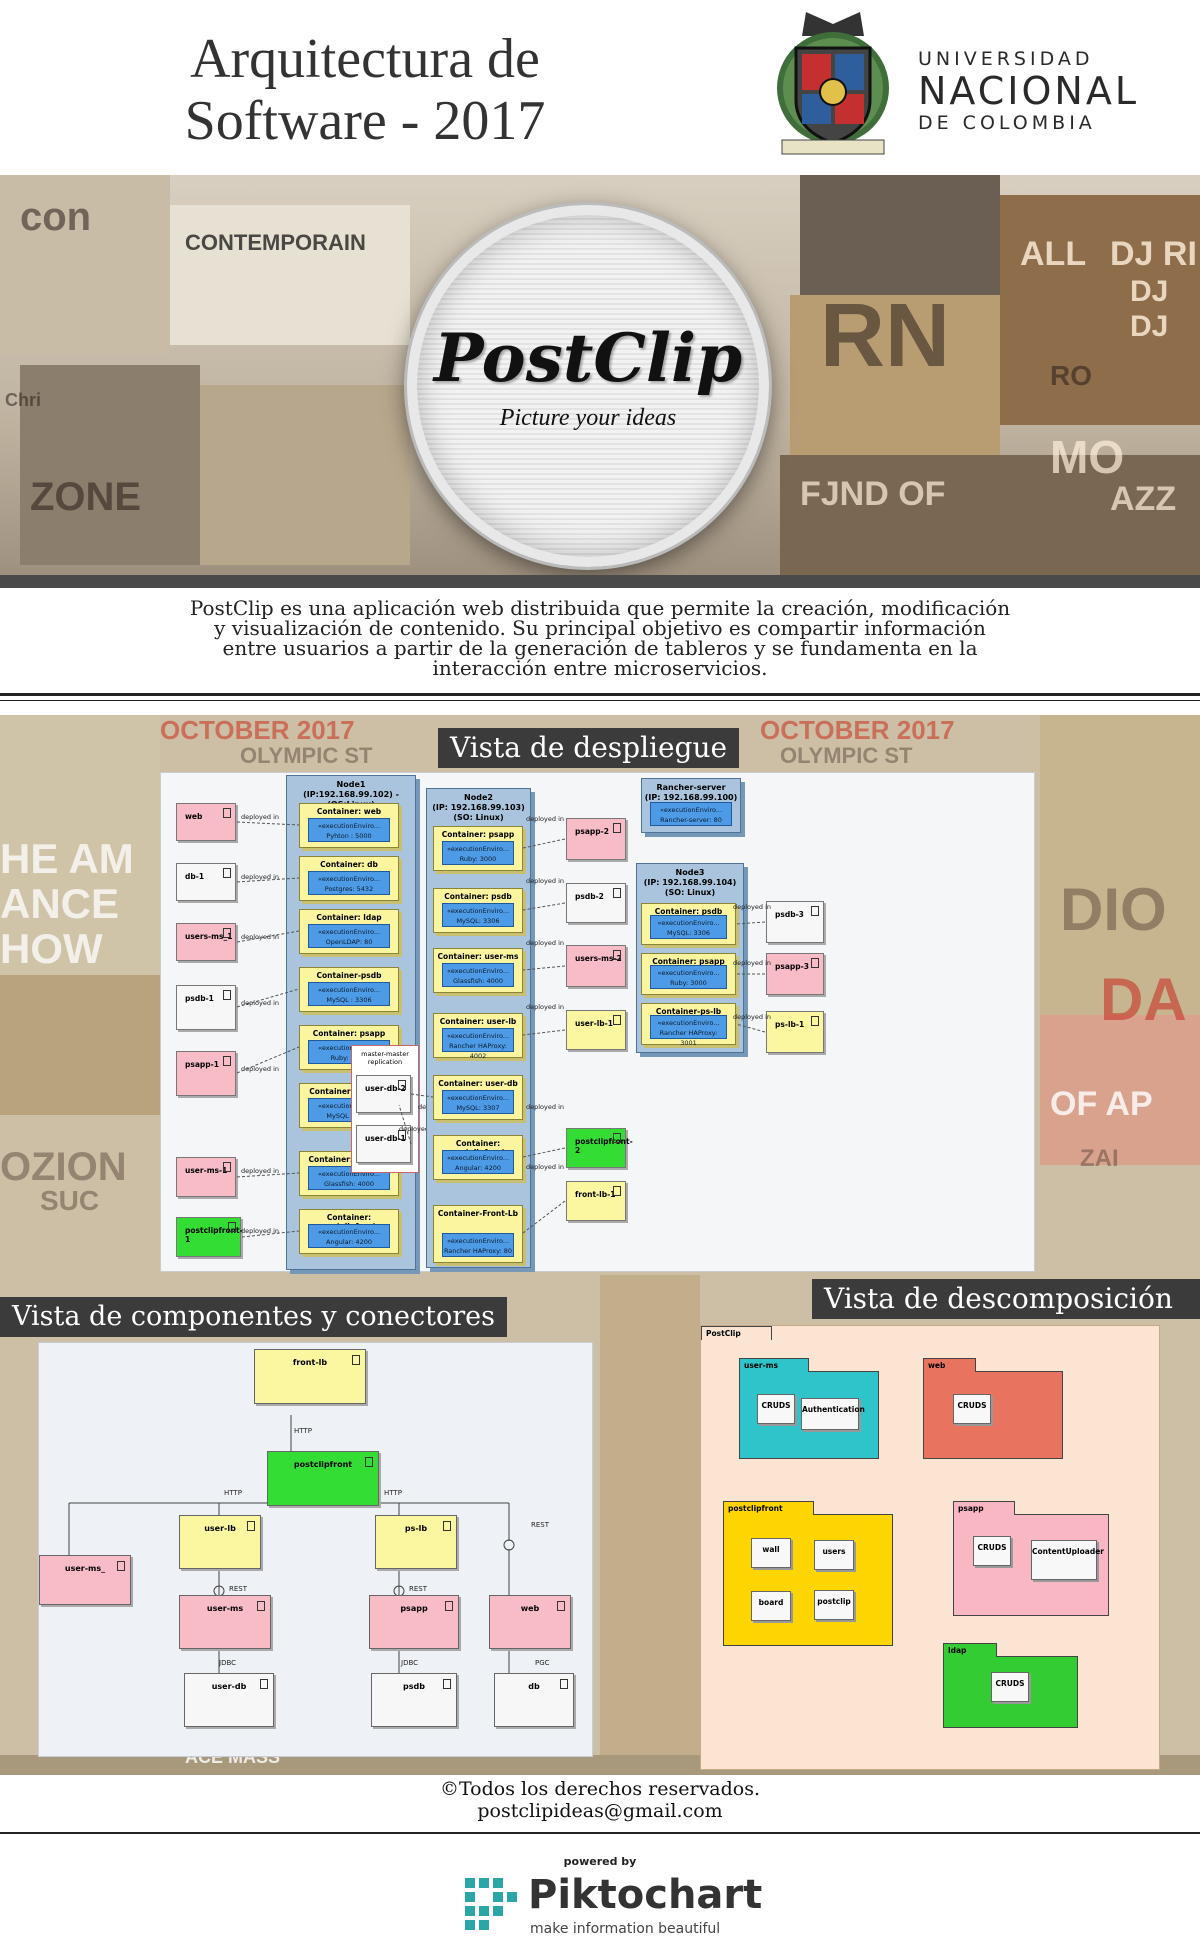 The width and height of the screenshot is (1200, 1959). I want to click on package-postclipfront: postclipfront, so click(808, 1573).